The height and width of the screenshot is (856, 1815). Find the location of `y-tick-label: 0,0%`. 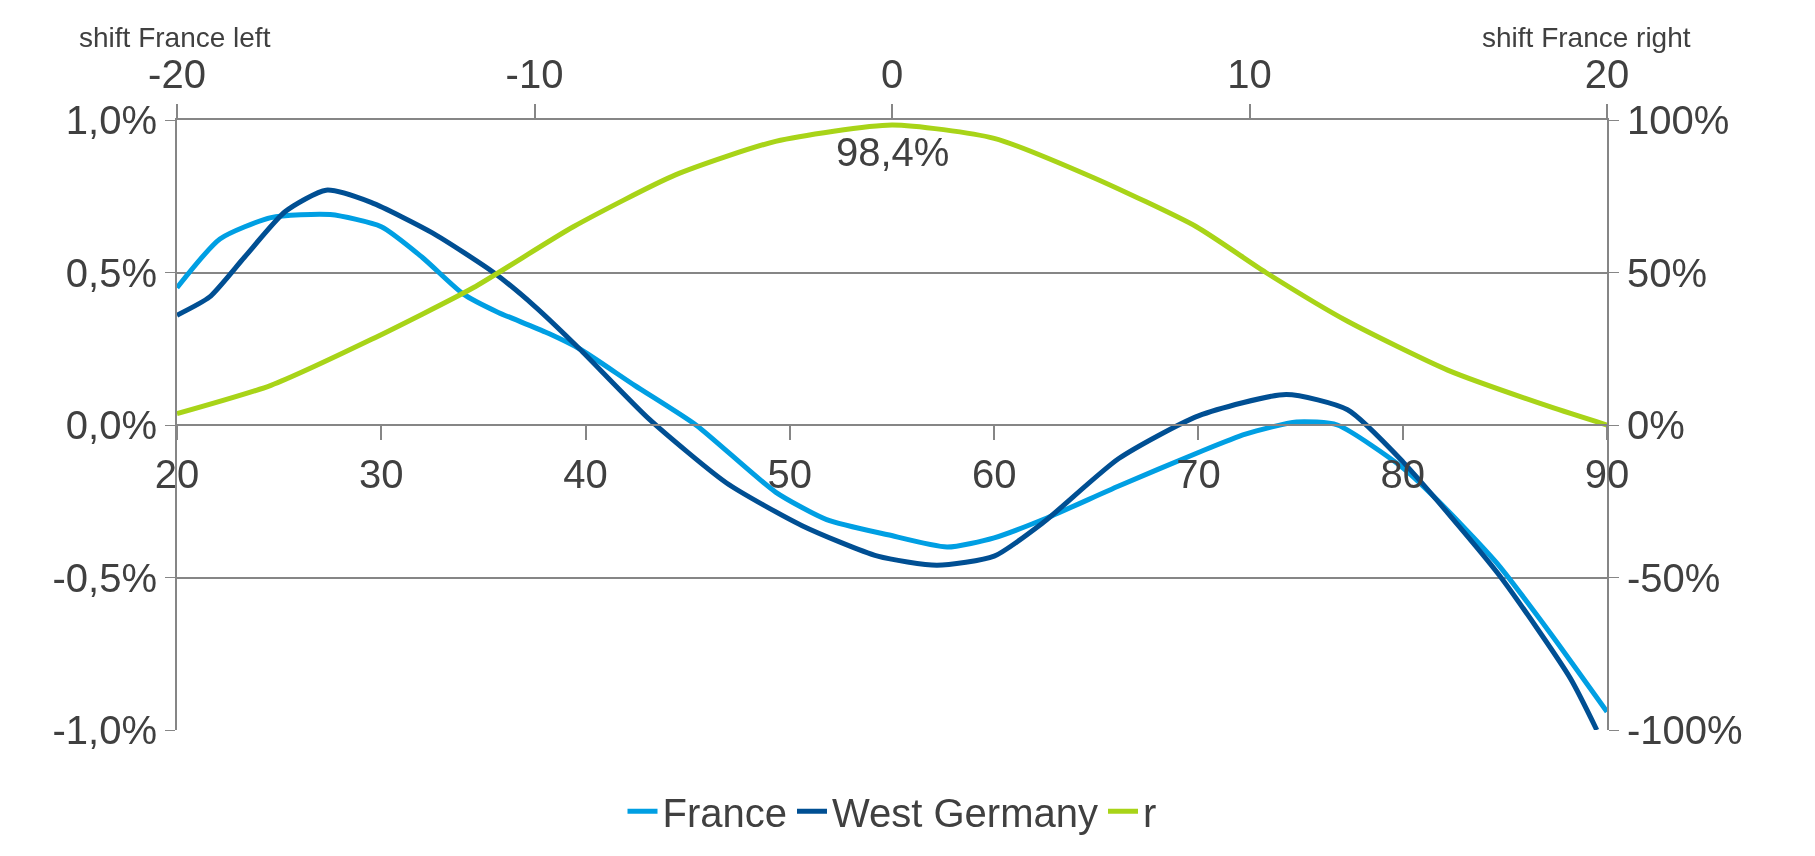

y-tick-label: 0,0% is located at coordinates (111, 425).